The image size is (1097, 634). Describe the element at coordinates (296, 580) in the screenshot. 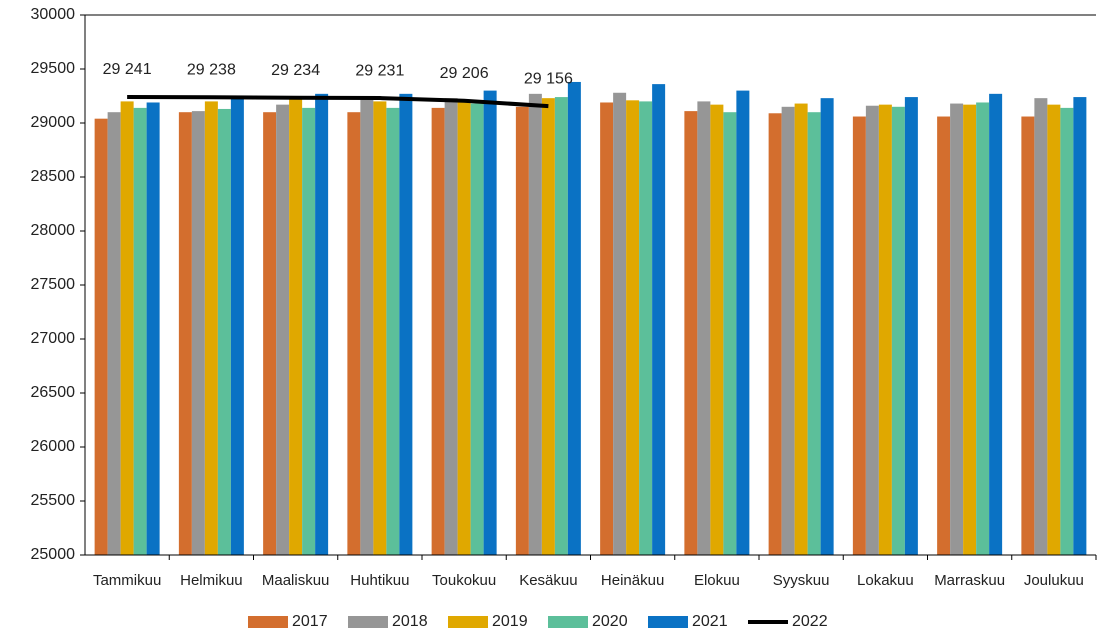

I see `x-tick-label: Maaliskuu` at that location.